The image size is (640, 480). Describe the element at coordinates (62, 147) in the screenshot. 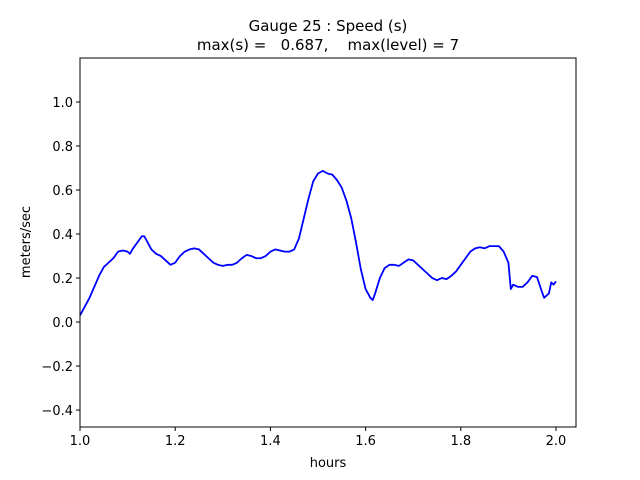

I see `y-tick-label: 0.8` at that location.